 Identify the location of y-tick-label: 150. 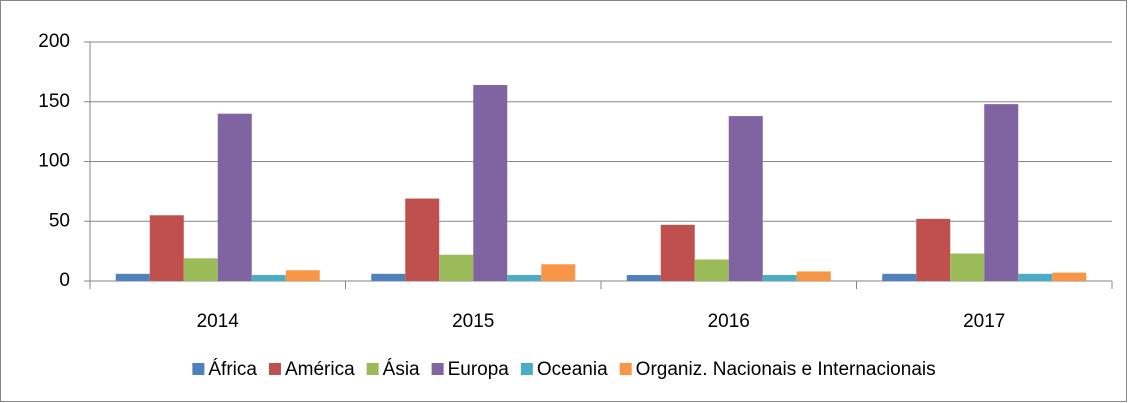
(54, 101).